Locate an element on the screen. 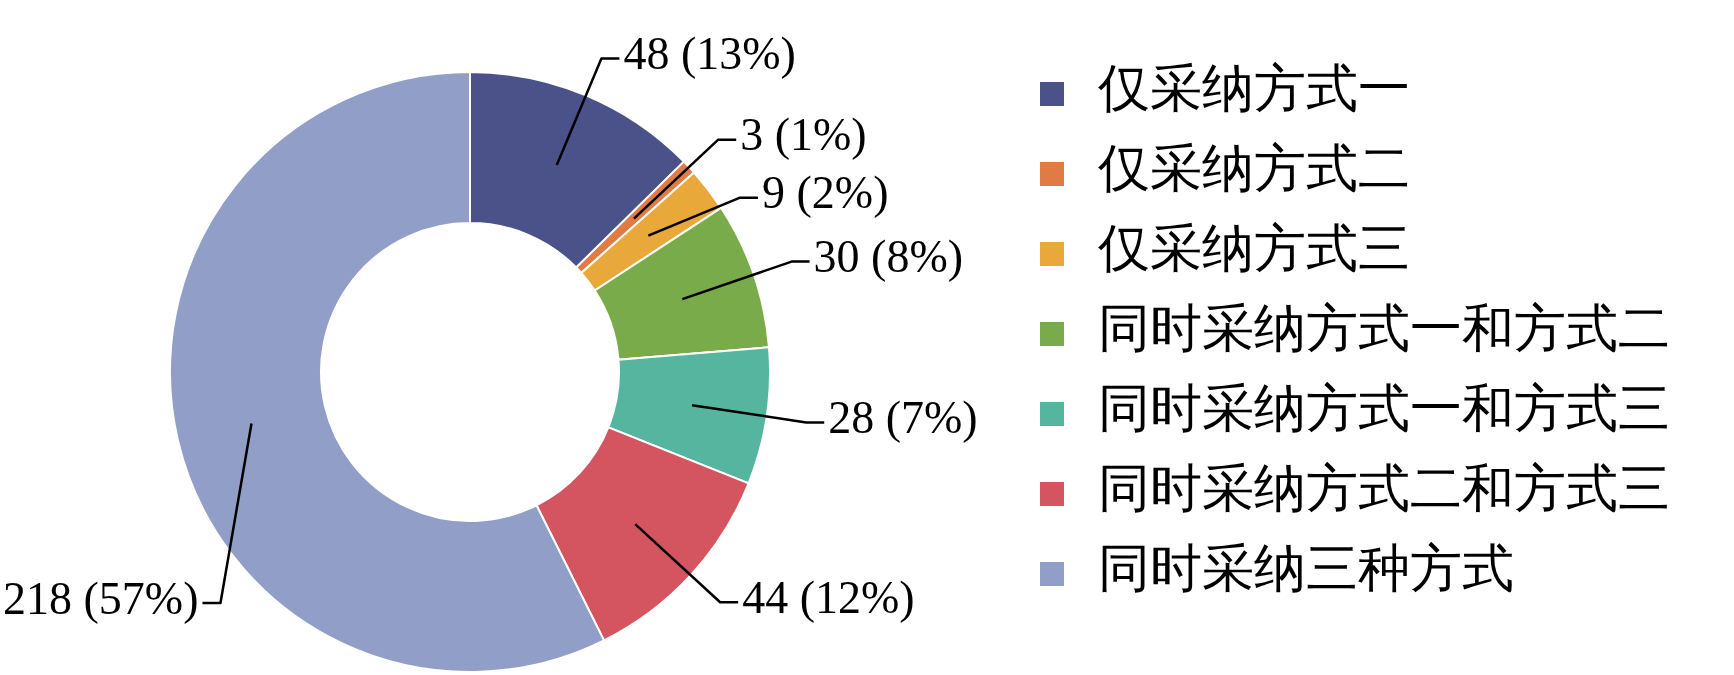  legend-label: 仅采纳方式一 is located at coordinates (1254, 88).